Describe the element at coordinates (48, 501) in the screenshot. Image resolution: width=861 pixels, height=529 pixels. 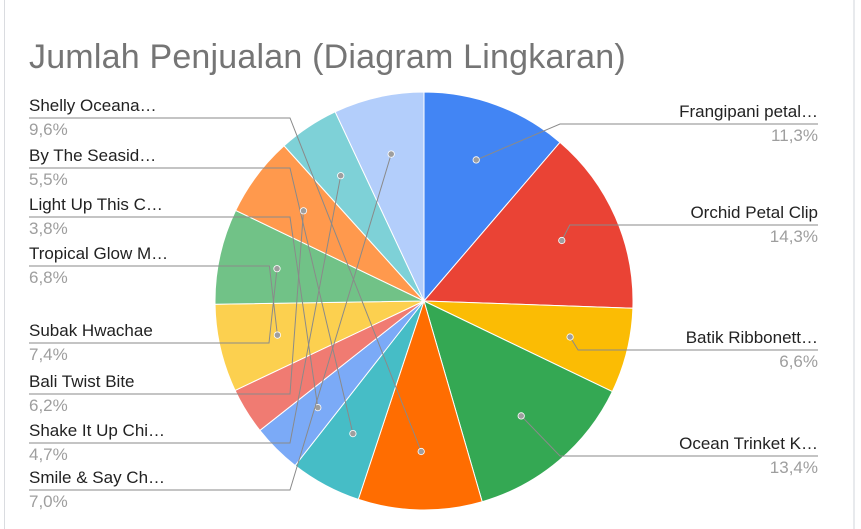
I see `label-pct-smile-say-ch: 7,0%` at that location.